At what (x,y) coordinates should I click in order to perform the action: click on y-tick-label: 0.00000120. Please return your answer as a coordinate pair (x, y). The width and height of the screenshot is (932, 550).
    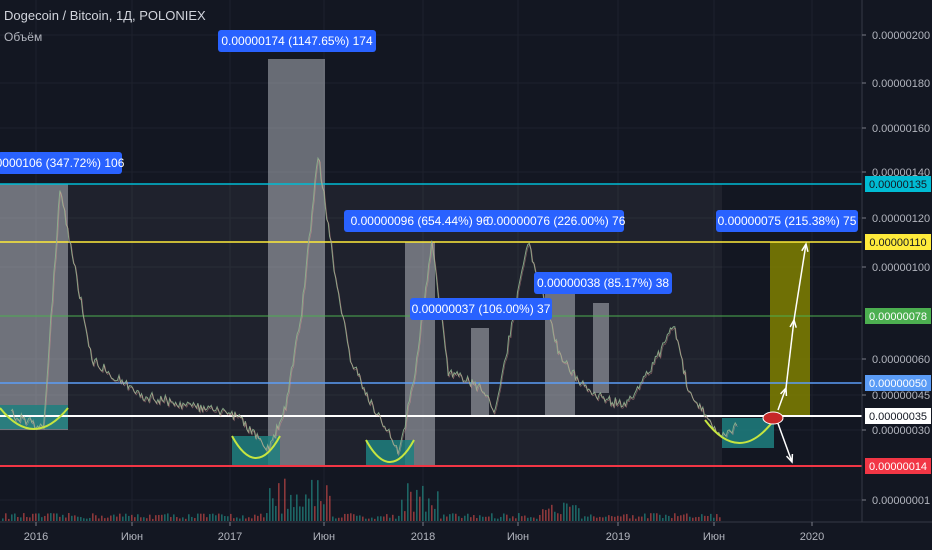
    Looking at the image, I should click on (901, 219).